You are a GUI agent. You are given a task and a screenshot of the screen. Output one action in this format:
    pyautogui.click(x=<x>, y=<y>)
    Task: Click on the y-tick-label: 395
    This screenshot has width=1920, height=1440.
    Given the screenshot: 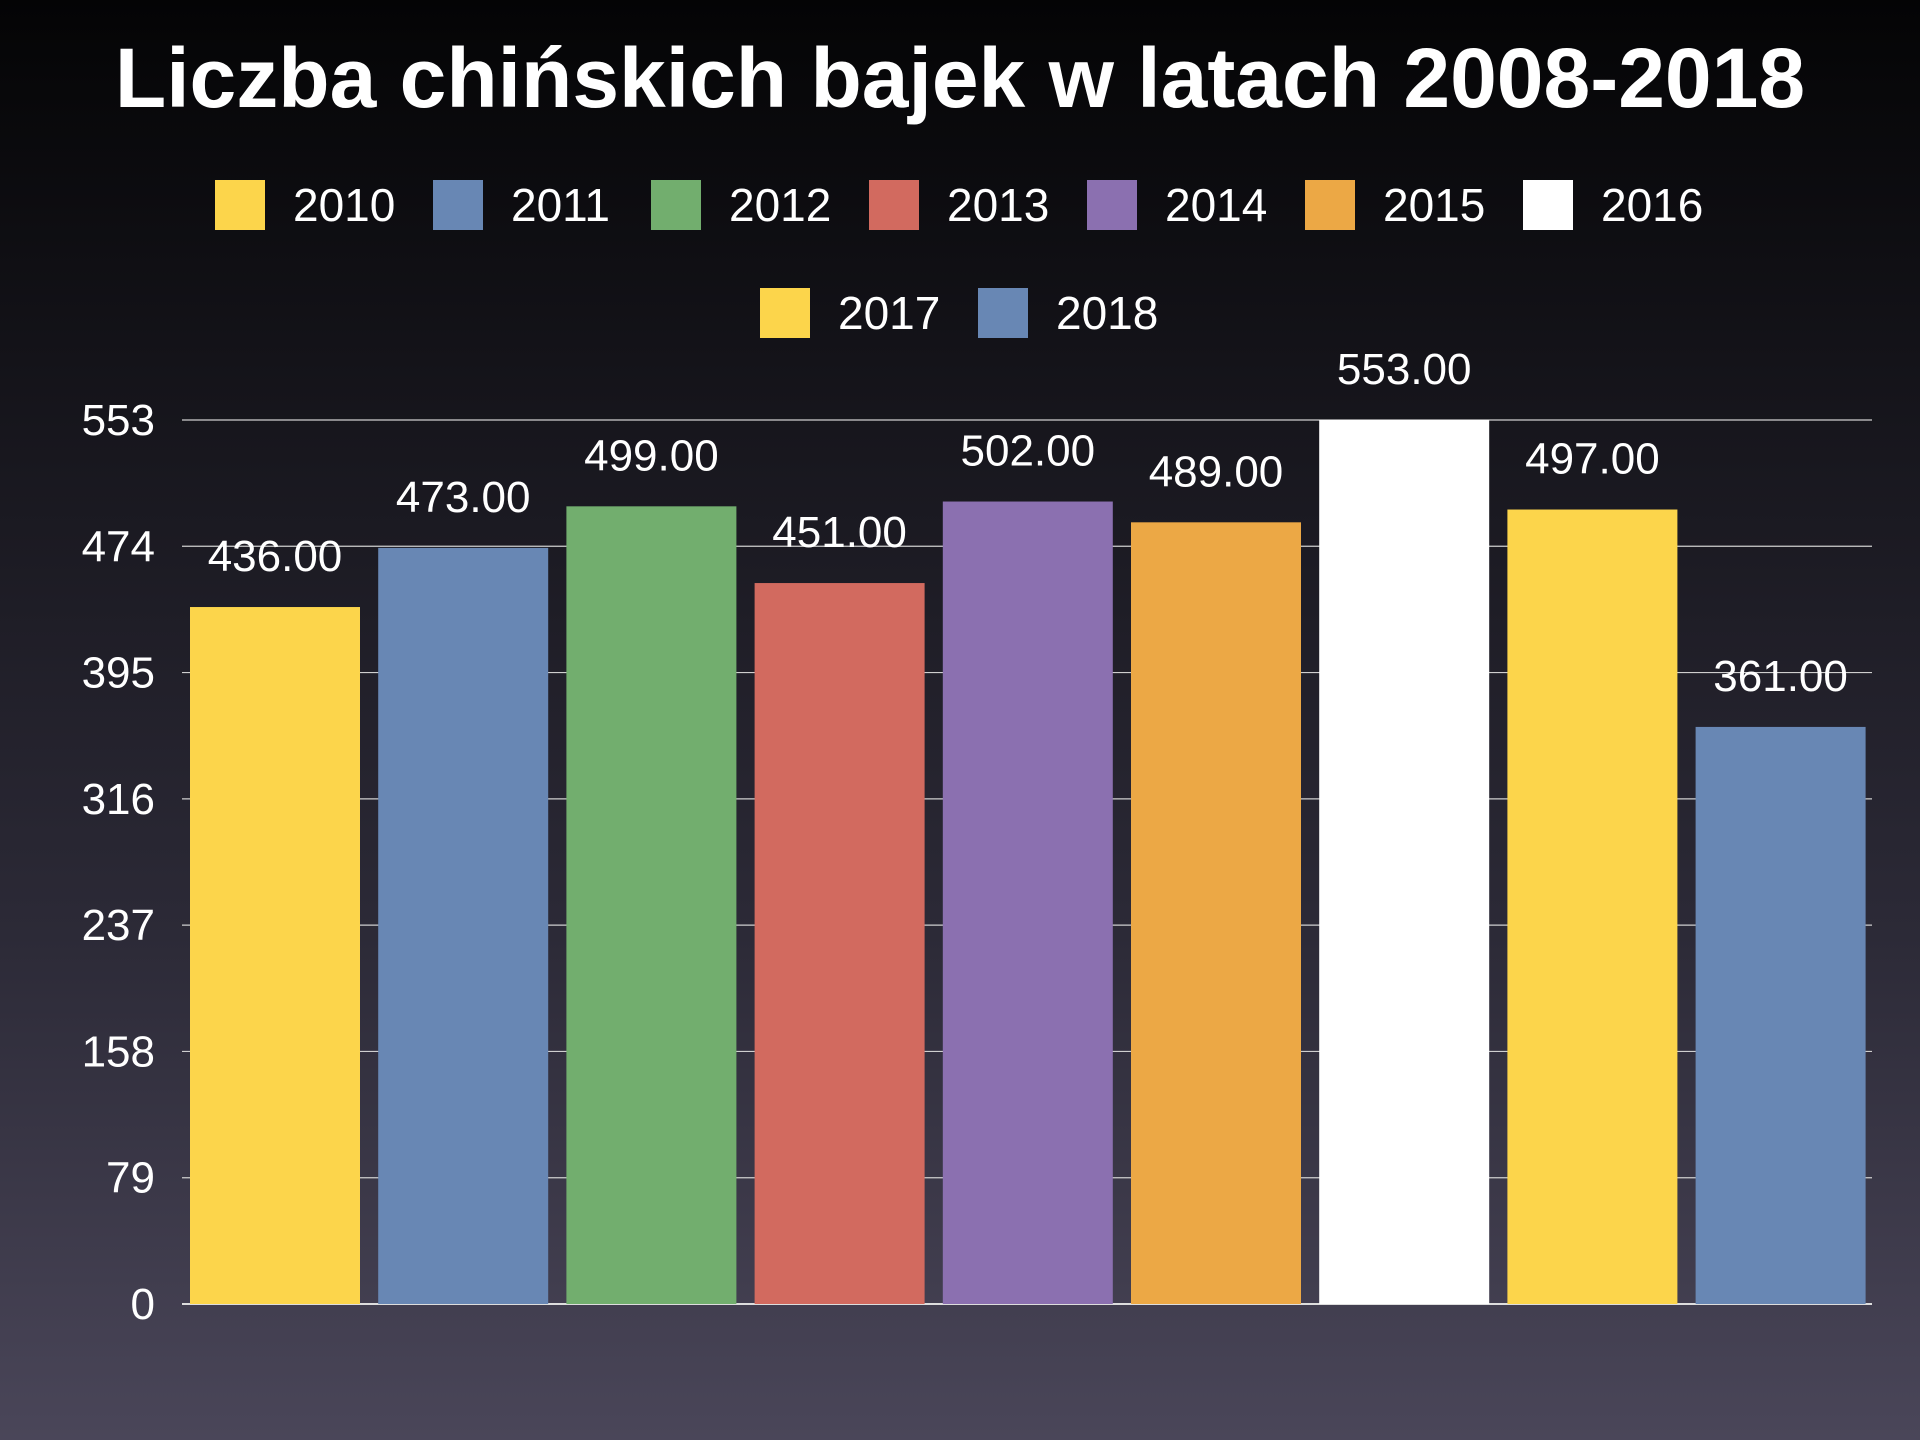 What is the action you would take?
    pyautogui.click(x=118, y=673)
    